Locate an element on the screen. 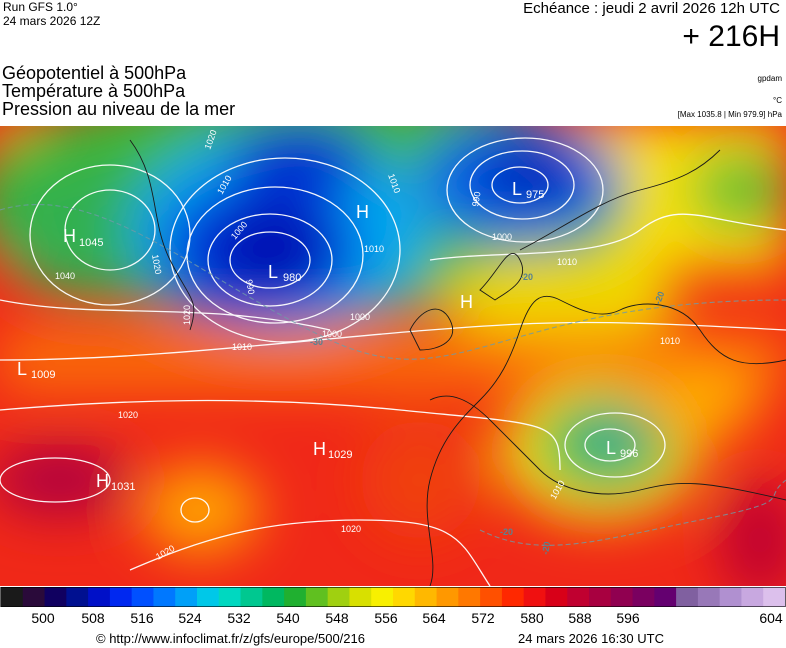 This screenshot has height=648, width=786. pressure-min-max: [Max 1035.8 | Min 979.9] hPa is located at coordinates (729, 114).